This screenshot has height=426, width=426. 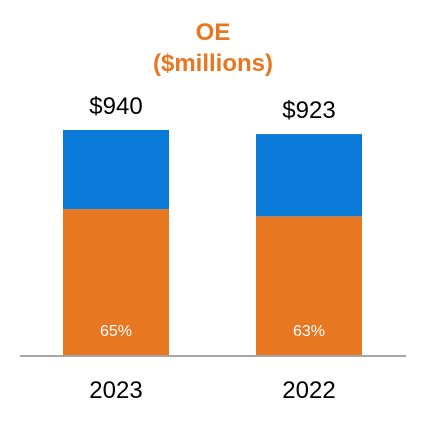 What do you see at coordinates (115, 390) in the screenshot?
I see `x-tick-label-2023: 2023` at bounding box center [115, 390].